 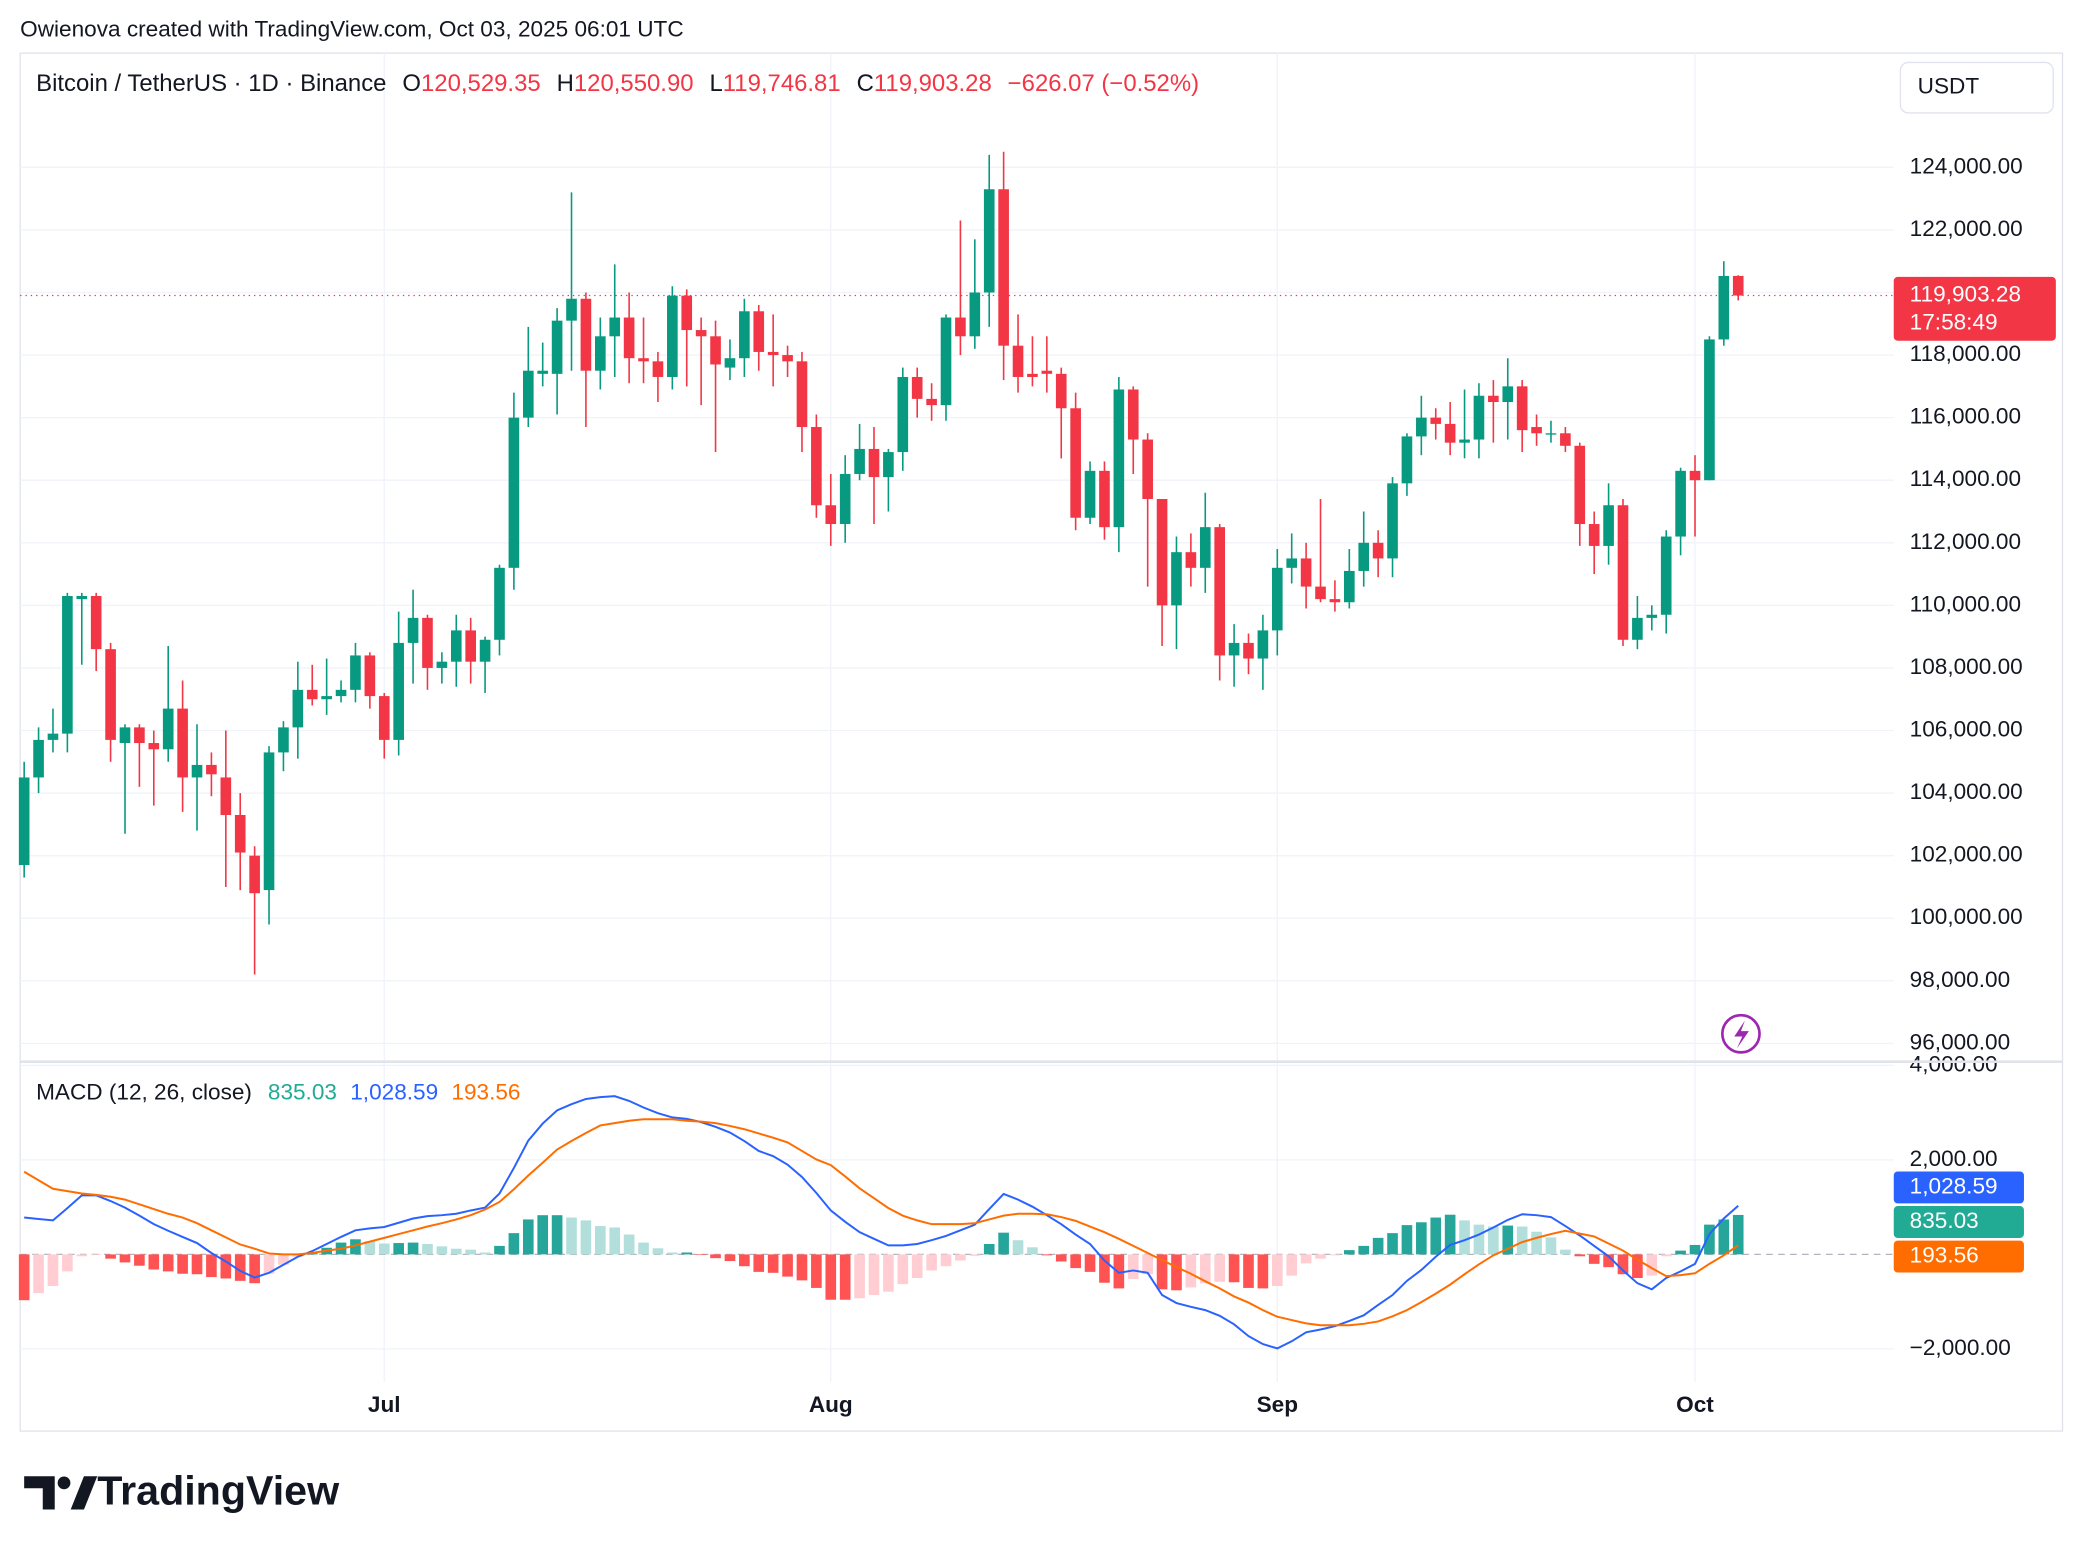 What do you see at coordinates (84, 1493) in the screenshot?
I see `logo-slash` at bounding box center [84, 1493].